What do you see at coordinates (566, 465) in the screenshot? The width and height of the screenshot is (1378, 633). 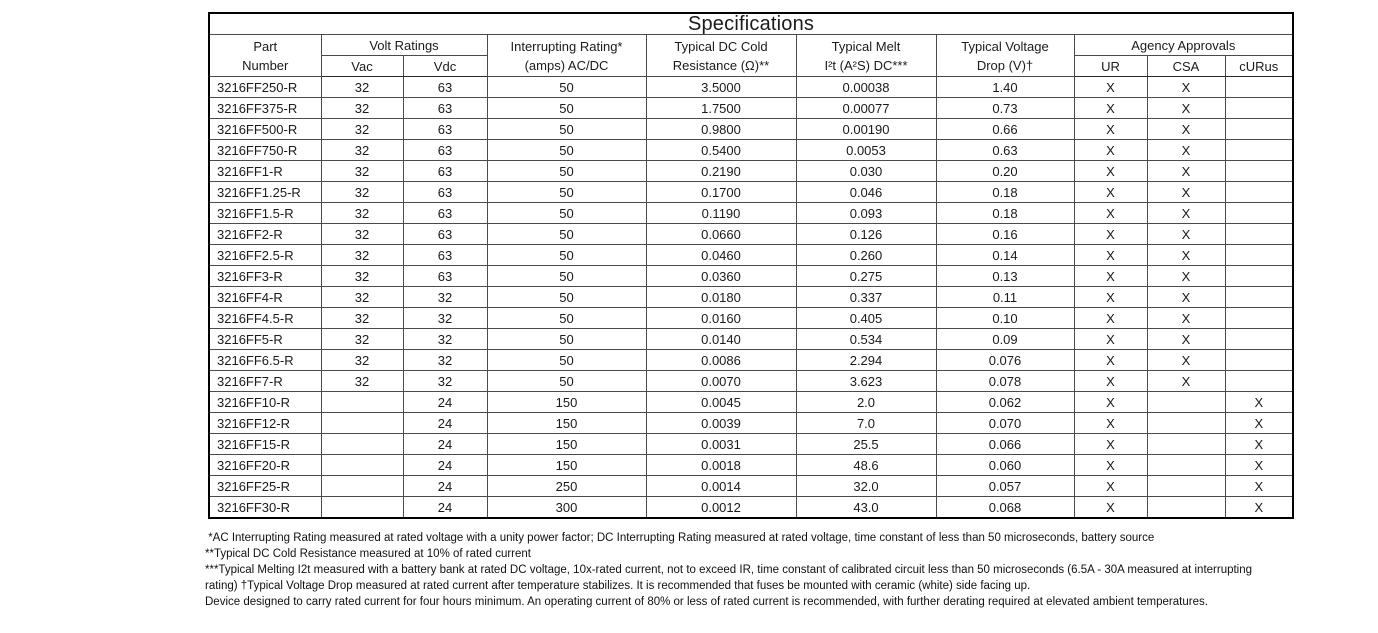 I see `interrupting-rating-cell: 150` at bounding box center [566, 465].